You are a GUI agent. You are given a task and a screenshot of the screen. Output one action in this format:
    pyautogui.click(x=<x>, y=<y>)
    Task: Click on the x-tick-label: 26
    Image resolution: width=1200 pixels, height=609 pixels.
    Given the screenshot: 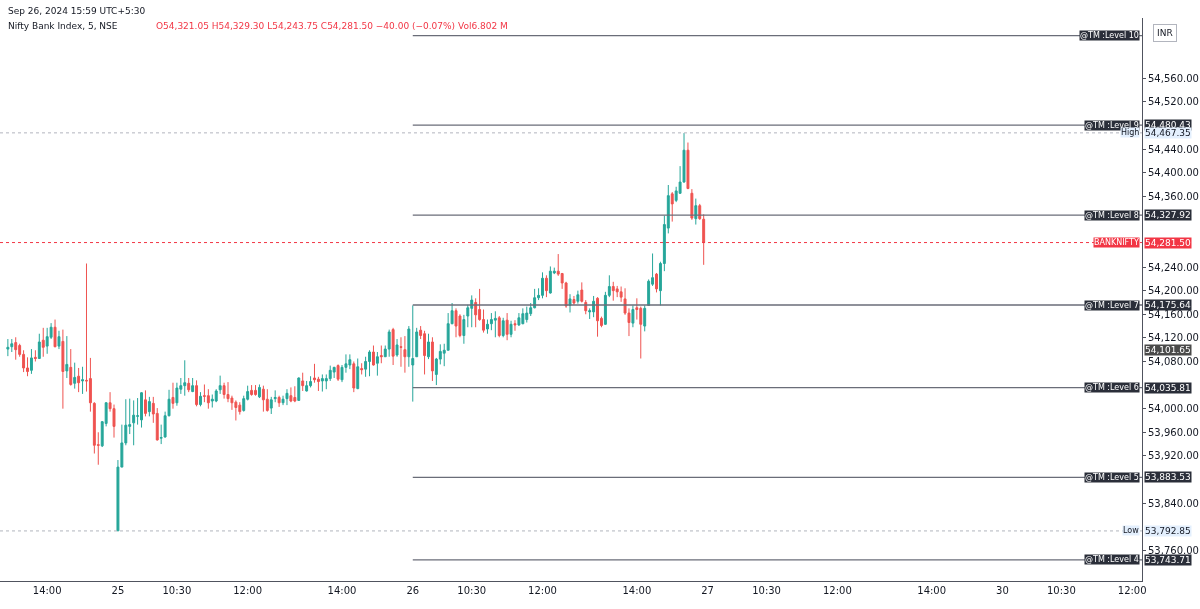 What is the action you would take?
    pyautogui.click(x=413, y=590)
    